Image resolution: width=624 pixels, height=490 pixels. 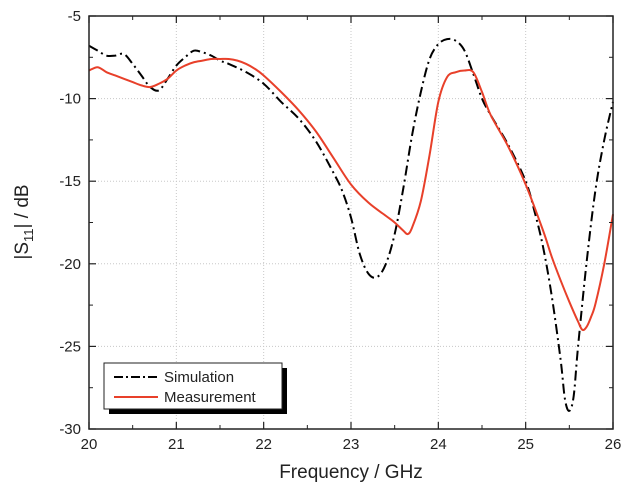 What do you see at coordinates (22, 206) in the screenshot?
I see `y-axis-title-part-2: | / dB` at bounding box center [22, 206].